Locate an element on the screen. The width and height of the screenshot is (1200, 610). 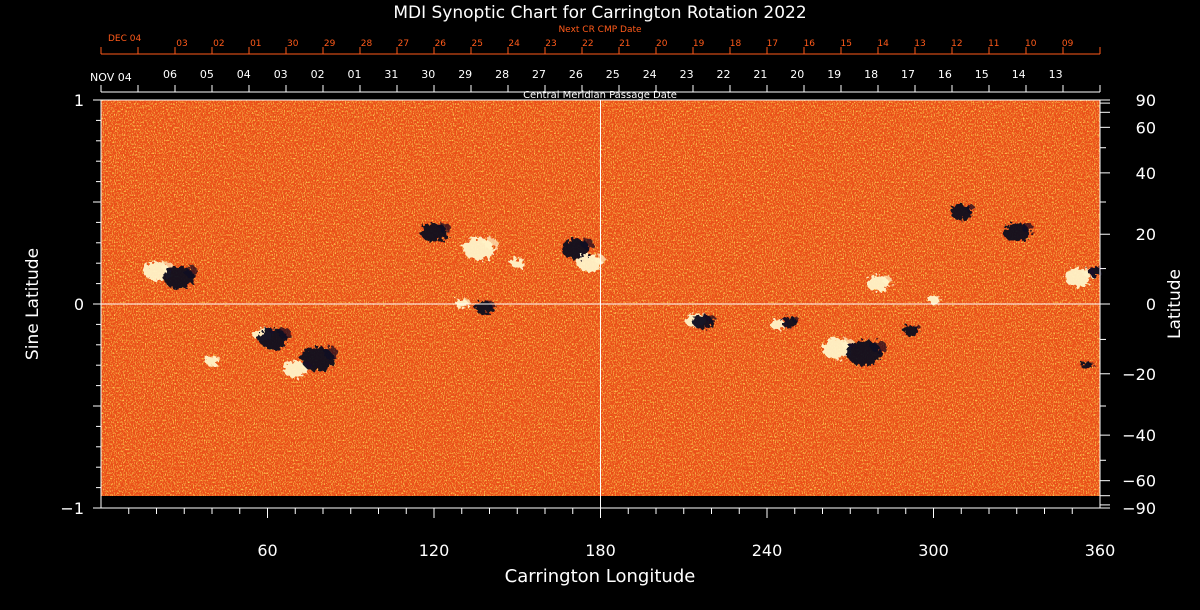
cmp-date-label: 29 is located at coordinates (465, 74).